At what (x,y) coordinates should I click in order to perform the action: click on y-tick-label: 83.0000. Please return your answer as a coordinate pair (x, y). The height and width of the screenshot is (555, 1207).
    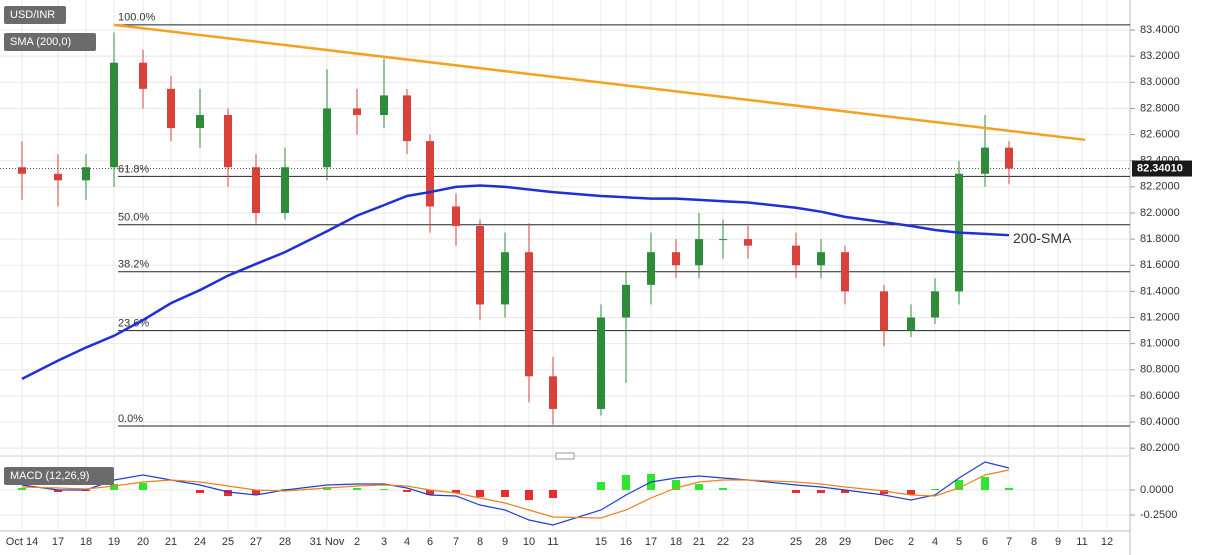
    Looking at the image, I should click on (1160, 82).